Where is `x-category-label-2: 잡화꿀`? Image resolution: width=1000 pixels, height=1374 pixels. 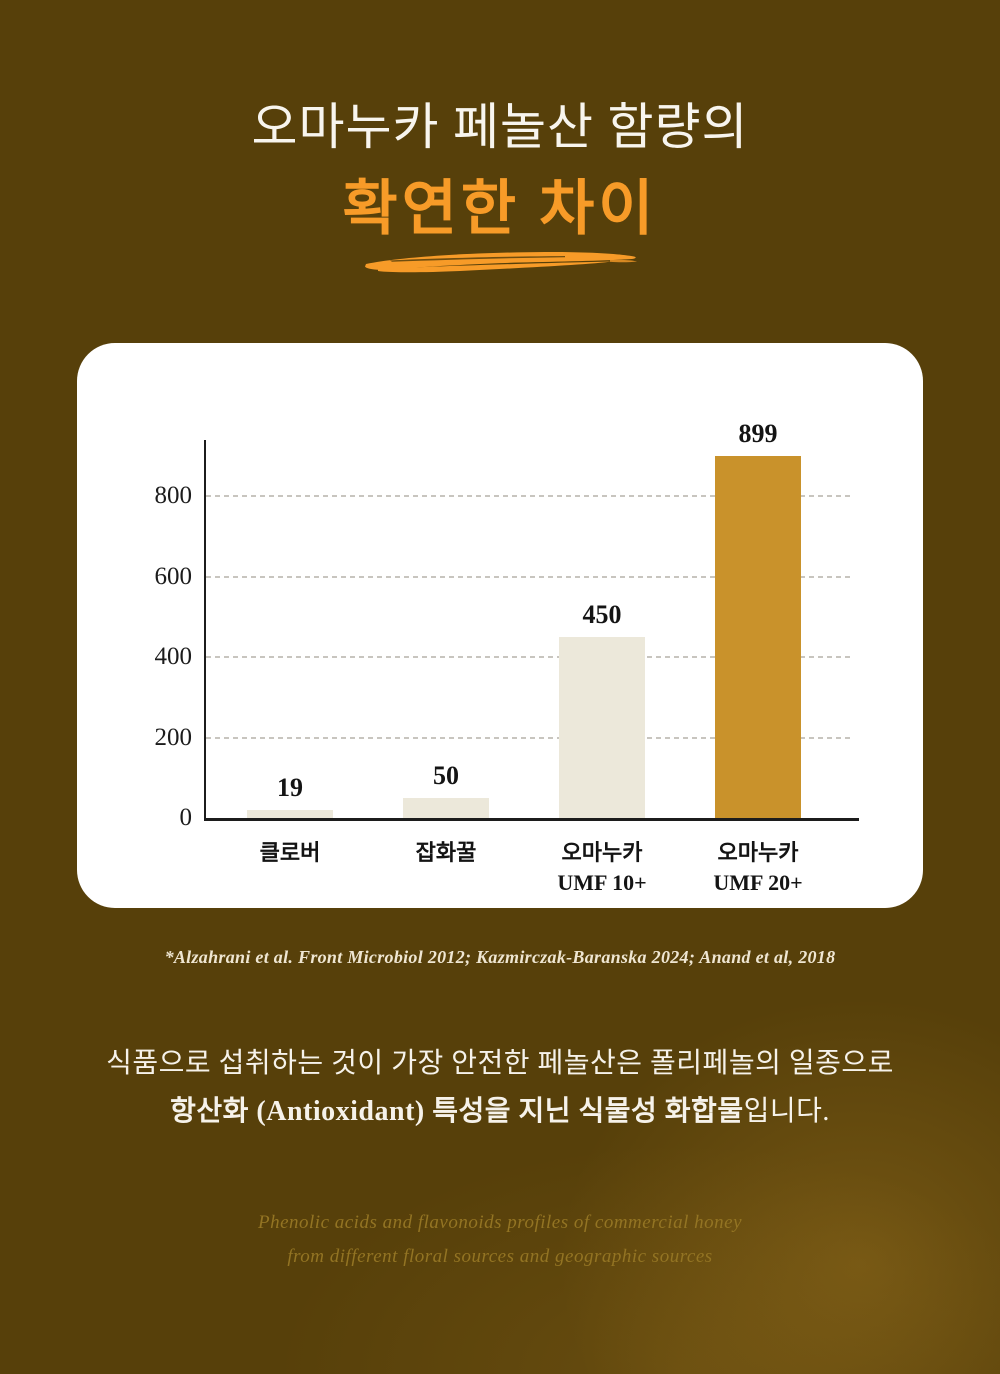
x-category-label-2: 잡화꿀 is located at coordinates (446, 853).